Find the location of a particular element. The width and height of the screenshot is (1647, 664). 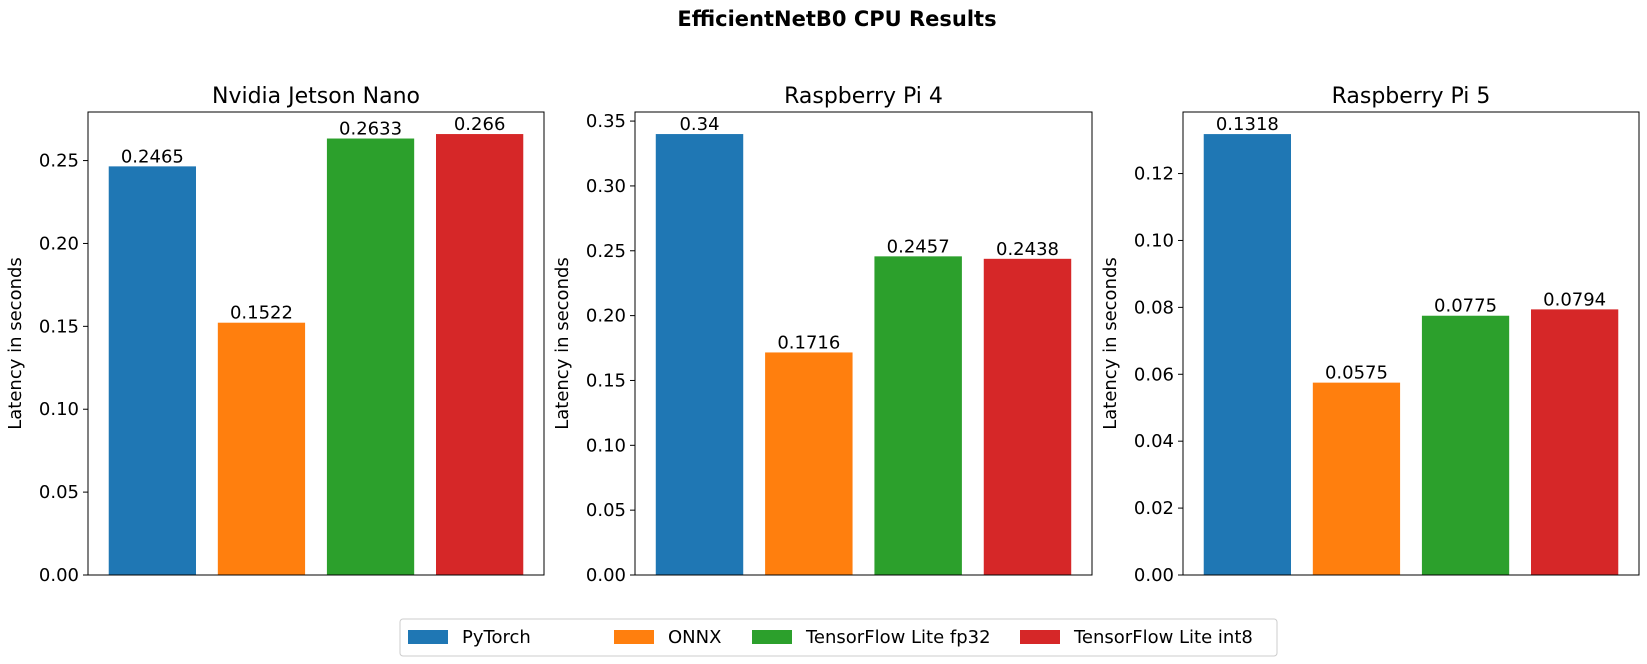

legend-entry: PyTorch is located at coordinates (469, 637).